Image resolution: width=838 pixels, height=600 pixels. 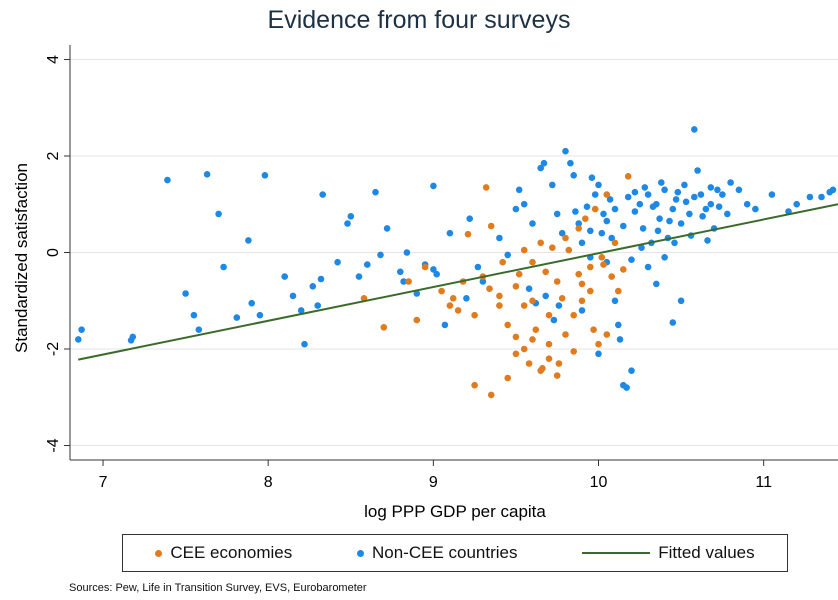 What do you see at coordinates (21, 258) in the screenshot?
I see `y-axis-label: Standardized satisfaction` at bounding box center [21, 258].